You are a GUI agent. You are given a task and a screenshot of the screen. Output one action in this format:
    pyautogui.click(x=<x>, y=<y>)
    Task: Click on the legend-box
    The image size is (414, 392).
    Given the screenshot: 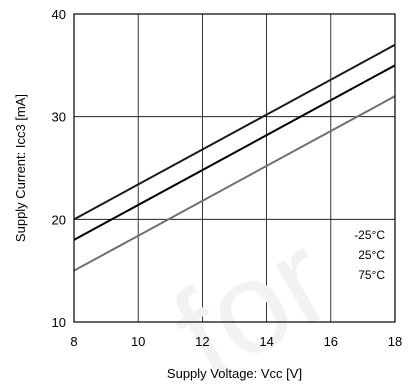 What is the action you would take?
    pyautogui.click(x=361, y=253)
    